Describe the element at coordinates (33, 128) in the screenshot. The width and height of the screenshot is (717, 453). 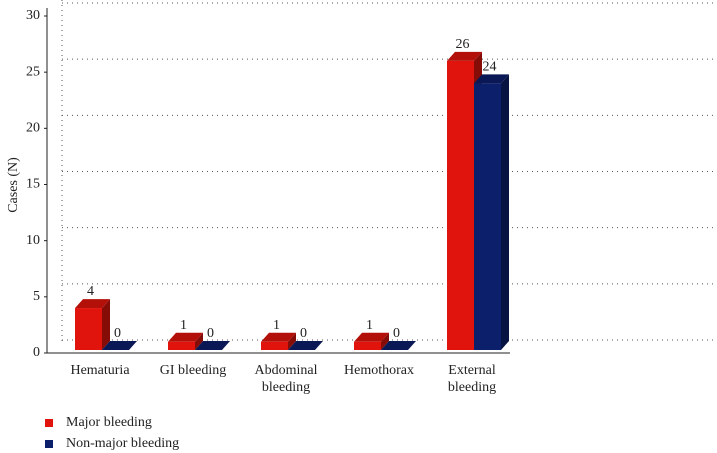
I see `y-tick-label: 20` at that location.